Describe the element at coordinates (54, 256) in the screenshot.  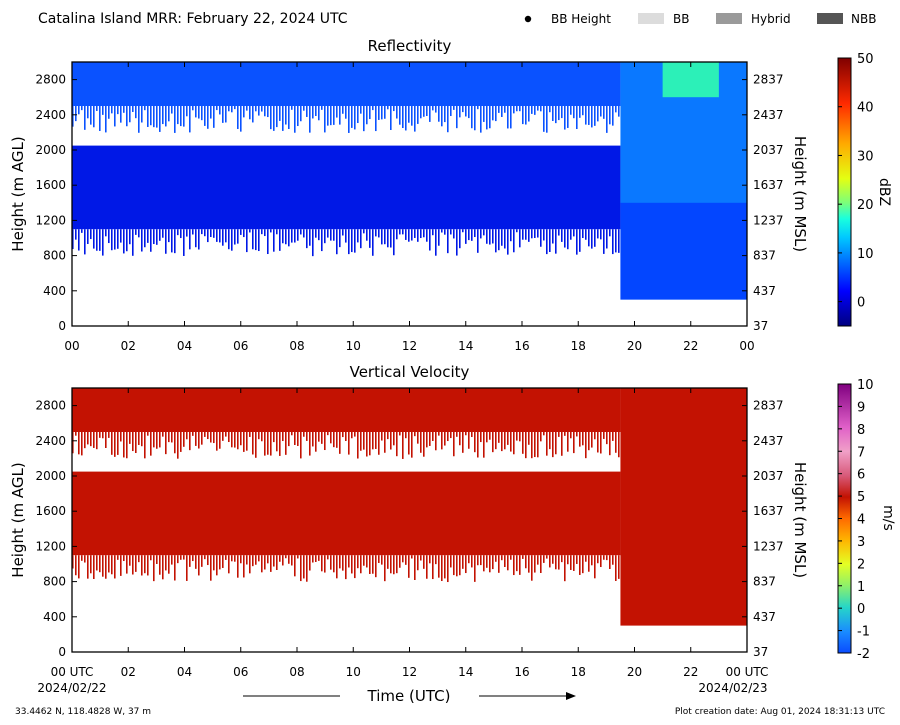
I see `y-tick-label: 800` at that location.